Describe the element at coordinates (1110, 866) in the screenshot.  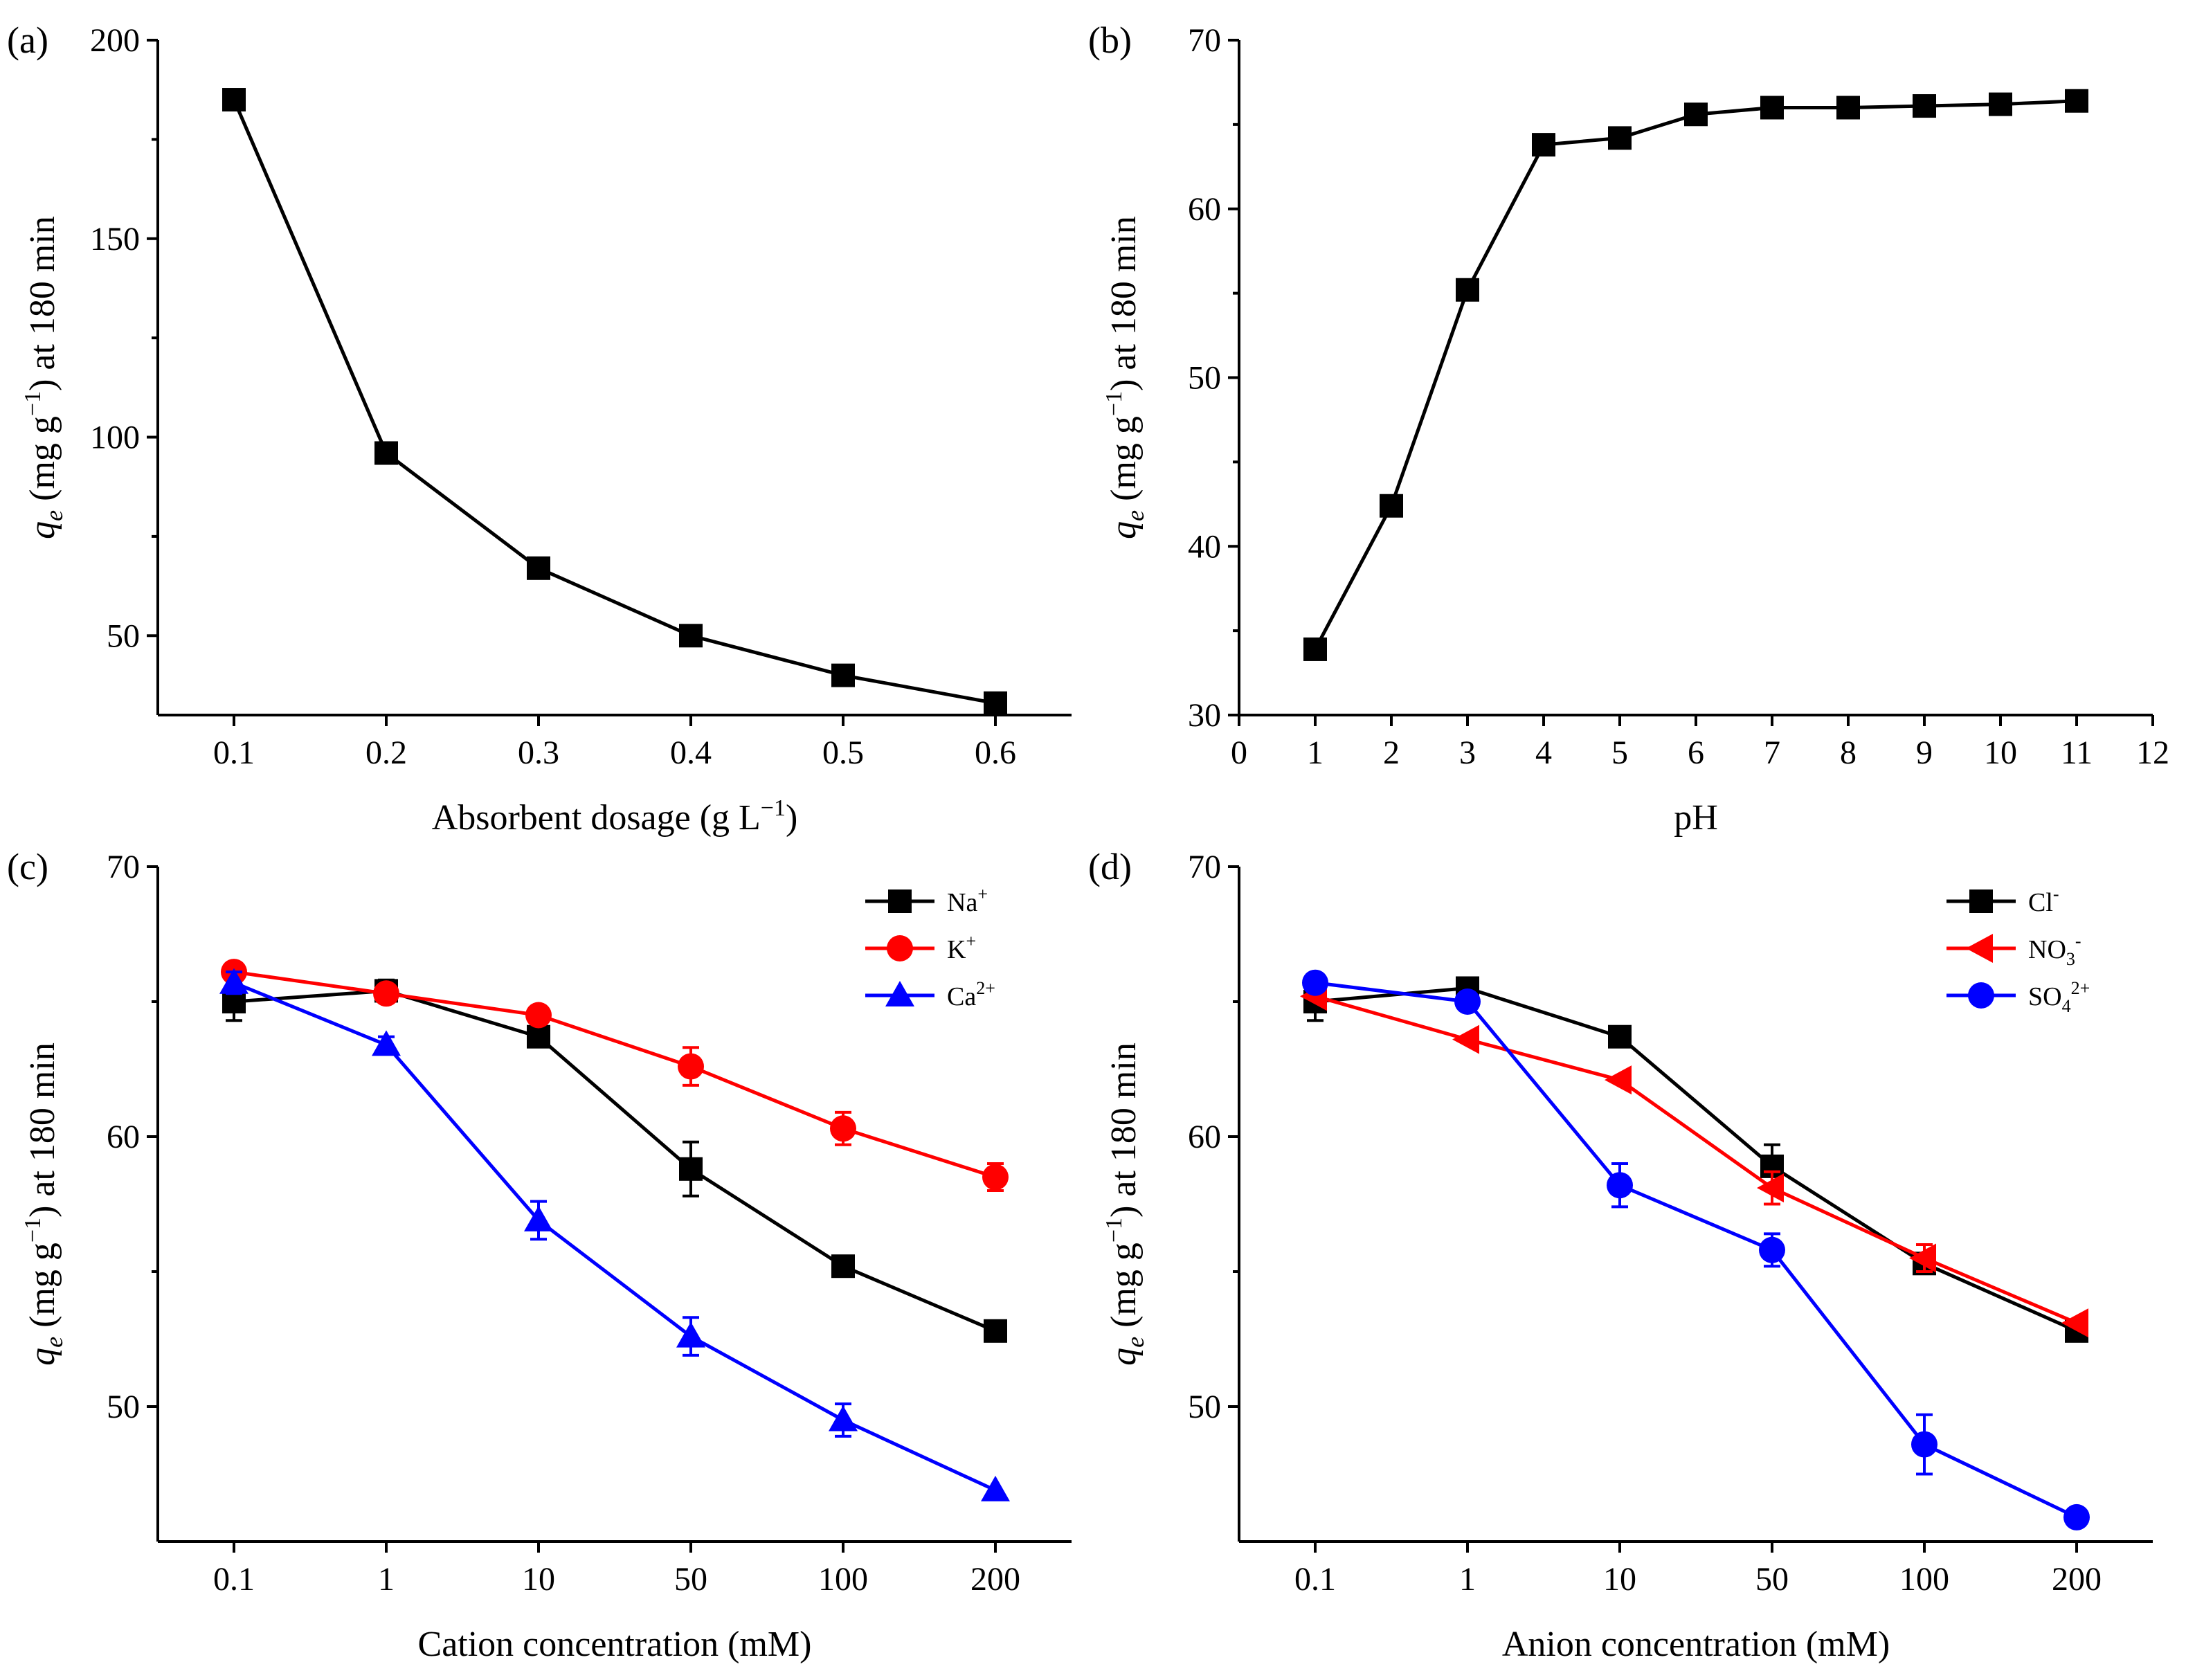
I see `panel-label: (d)` at that location.